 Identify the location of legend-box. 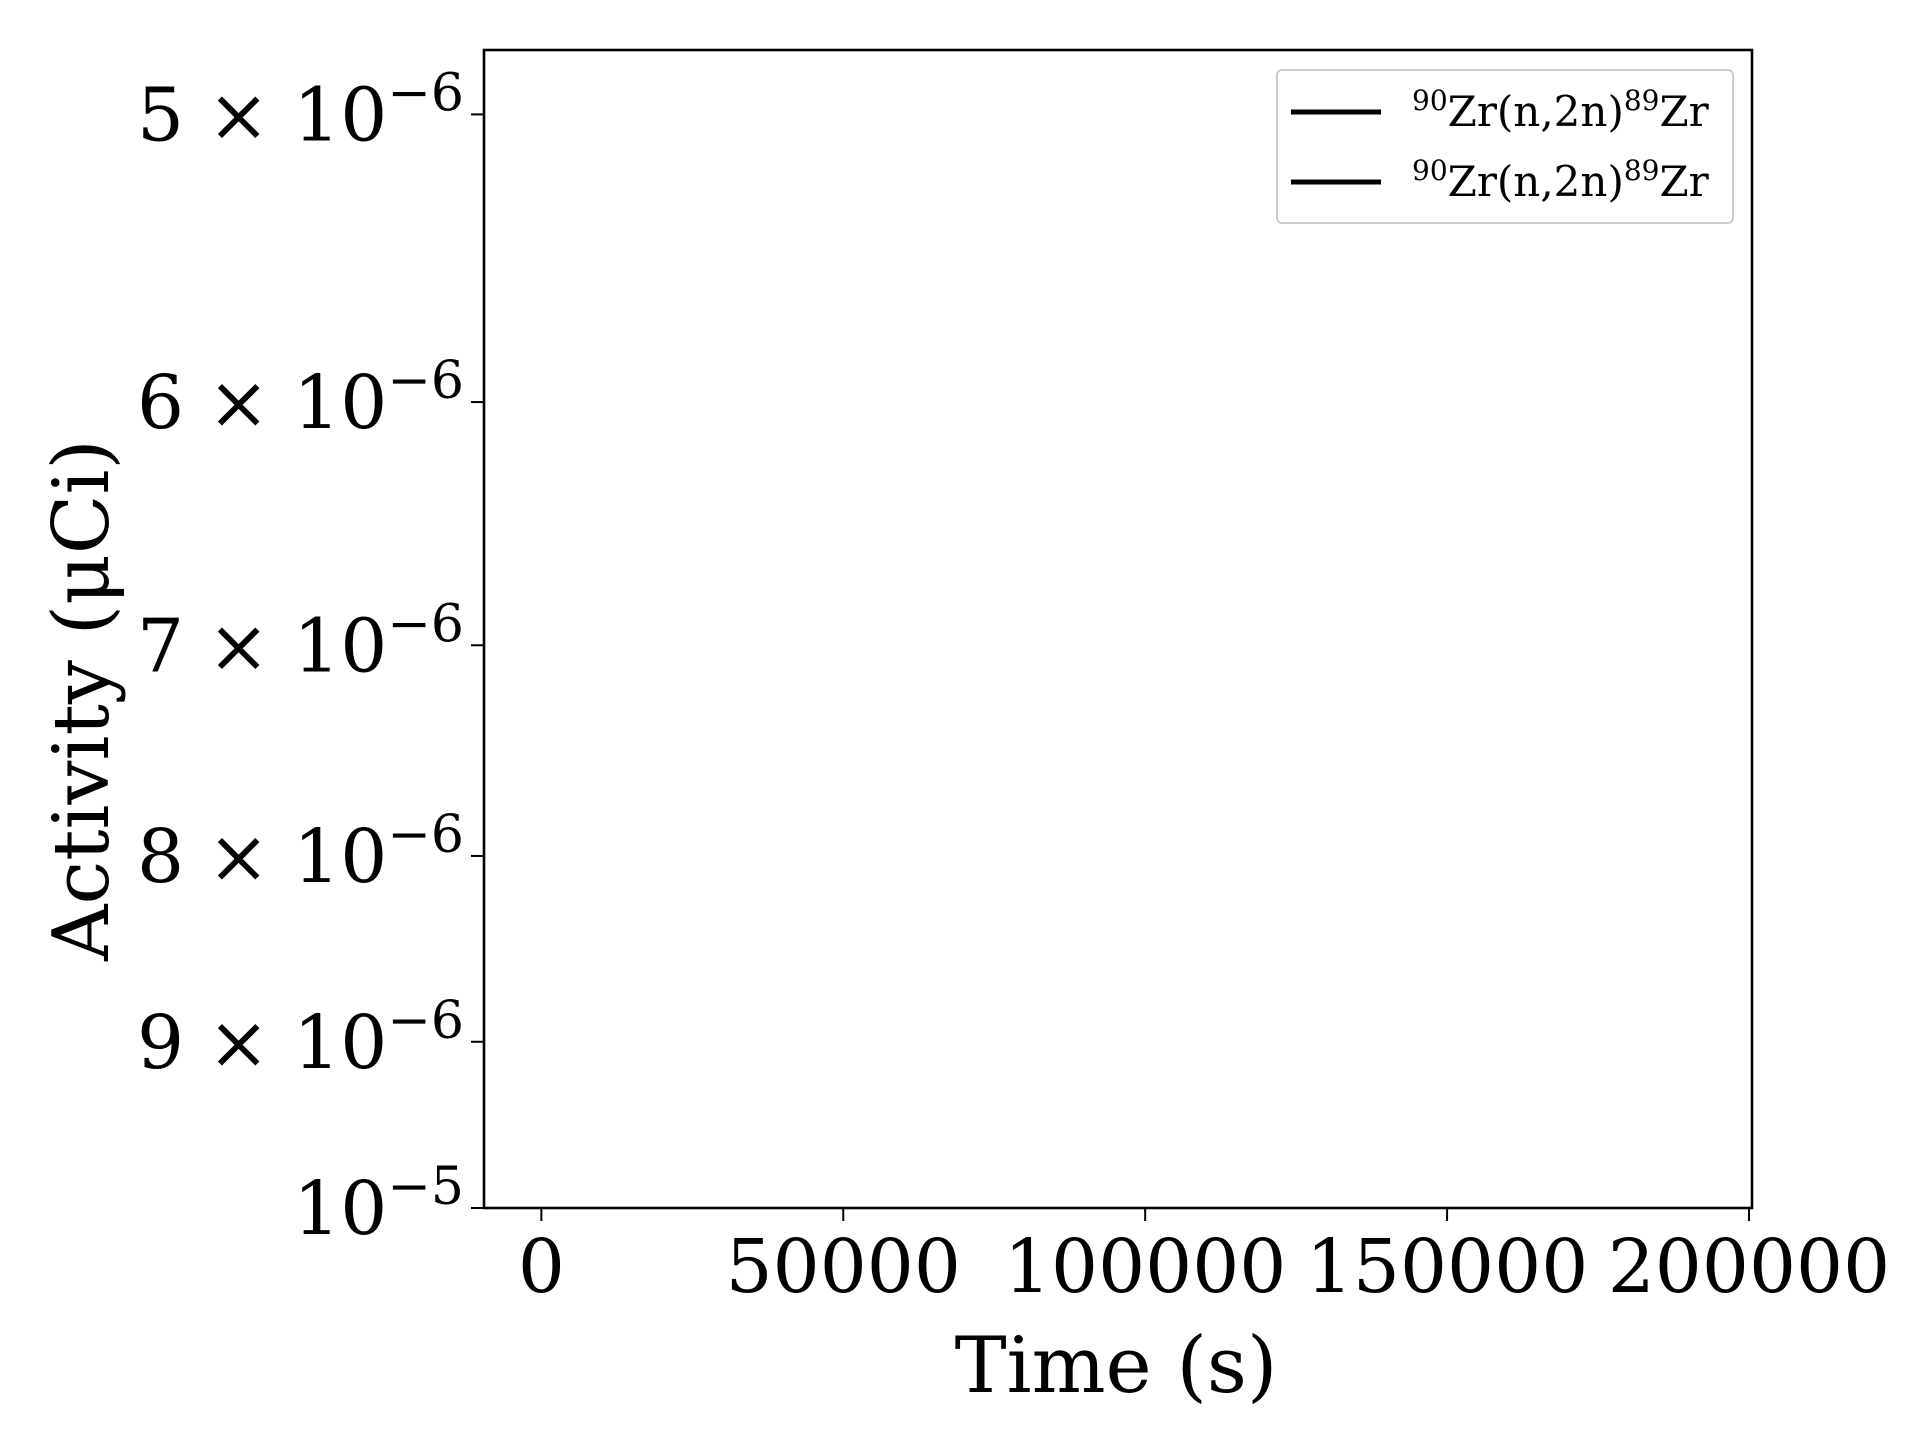
(1505, 146).